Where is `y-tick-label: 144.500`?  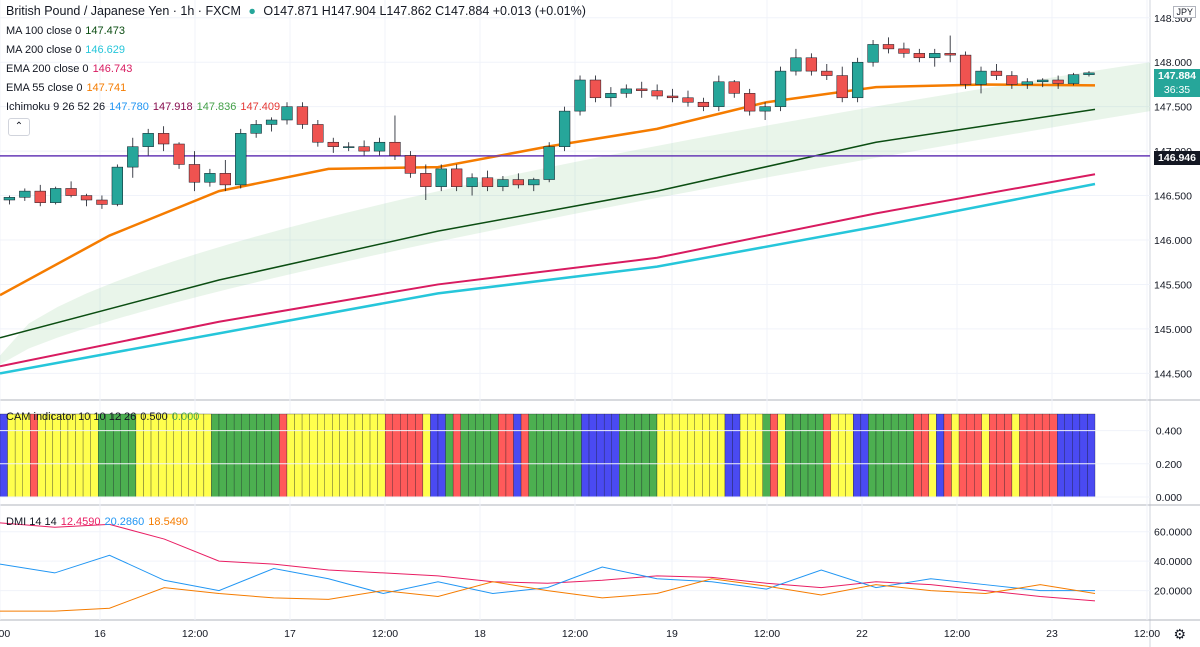
y-tick-label: 144.500 is located at coordinates (1173, 374).